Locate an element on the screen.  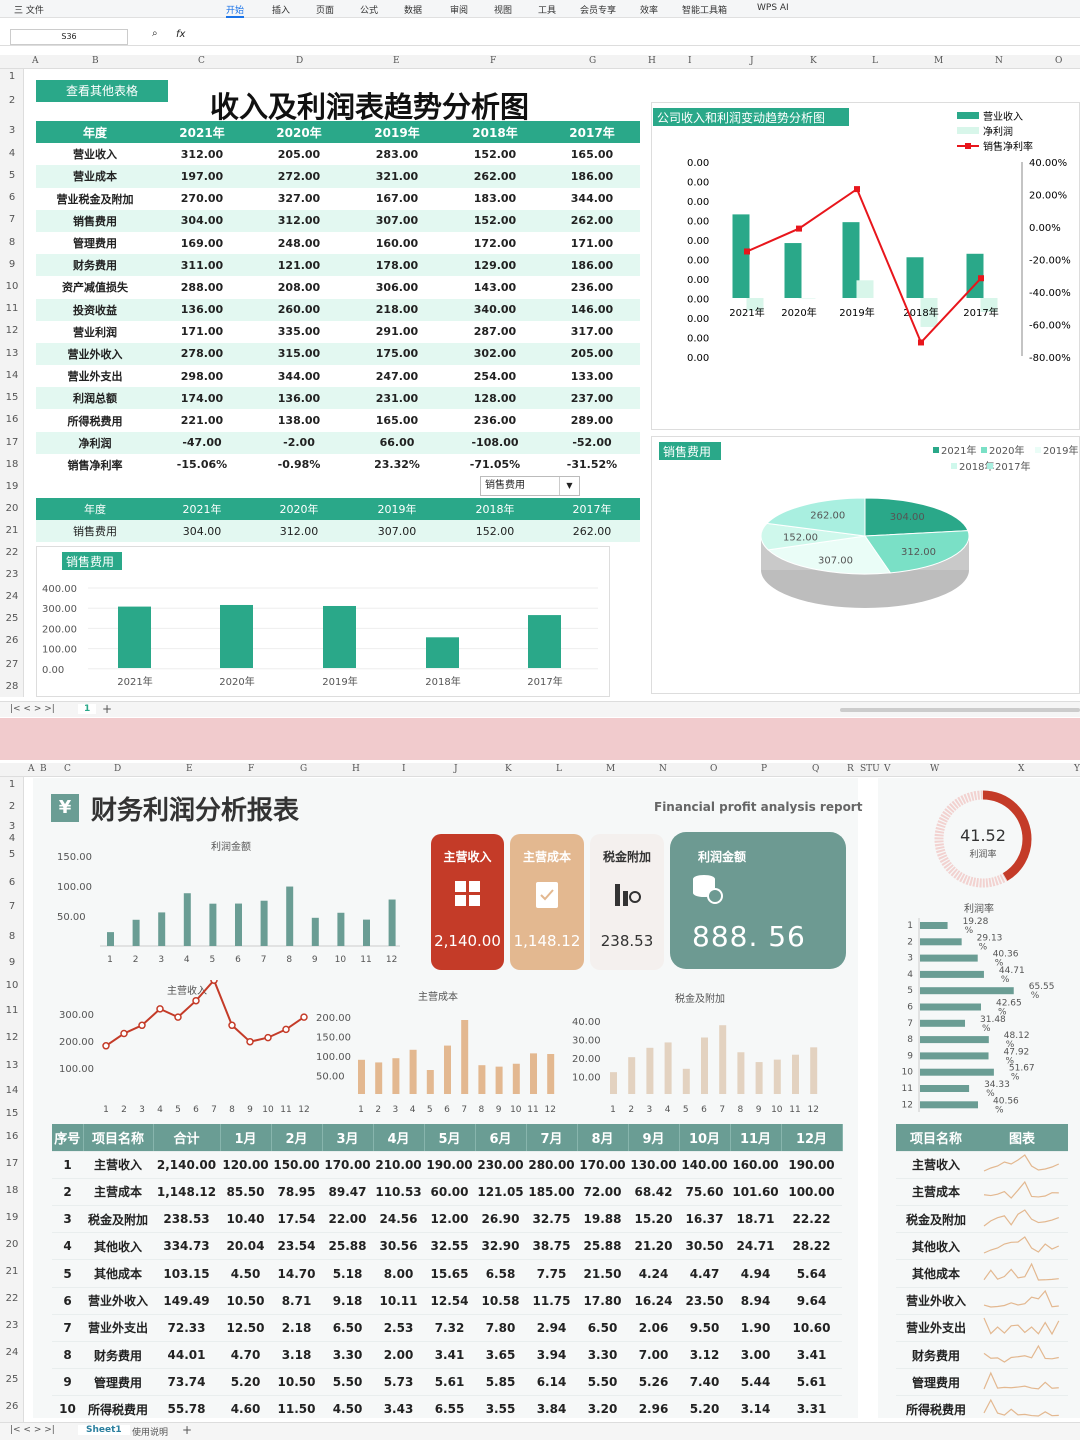
item-name: 营业外支出 is located at coordinates (936, 1328).